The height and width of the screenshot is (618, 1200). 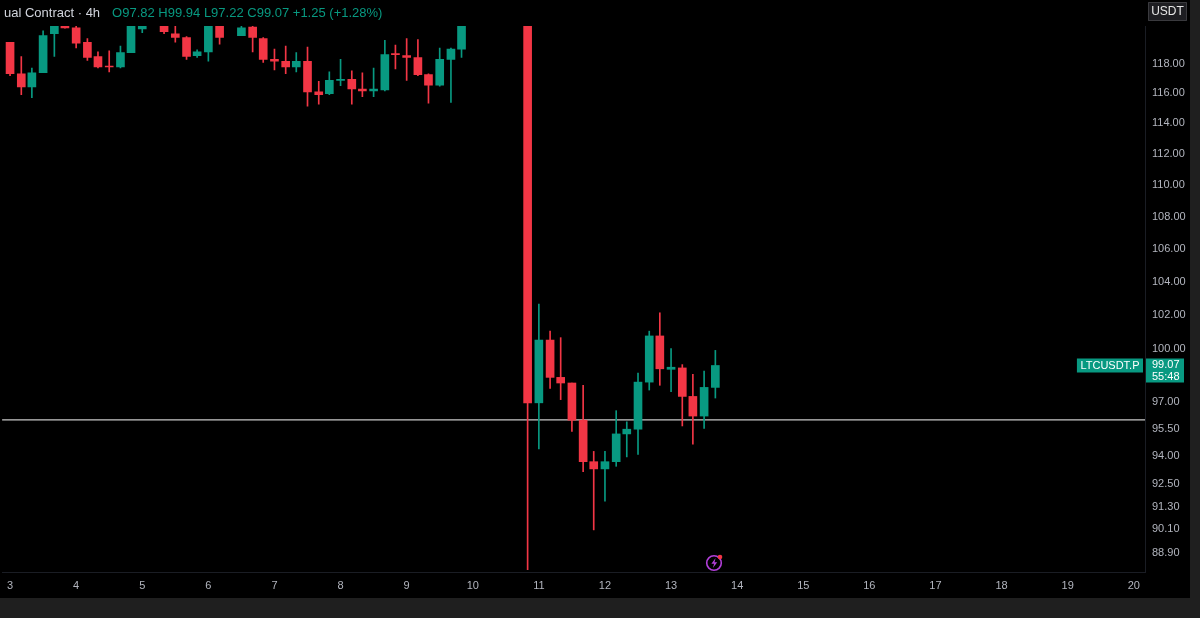 What do you see at coordinates (803, 584) in the screenshot?
I see `x-tick-label: 15` at bounding box center [803, 584].